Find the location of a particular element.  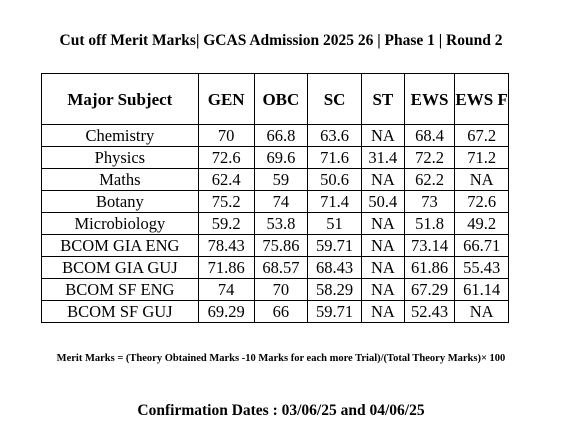

cell-subject: BCOM SF GUJ is located at coordinates (120, 311).